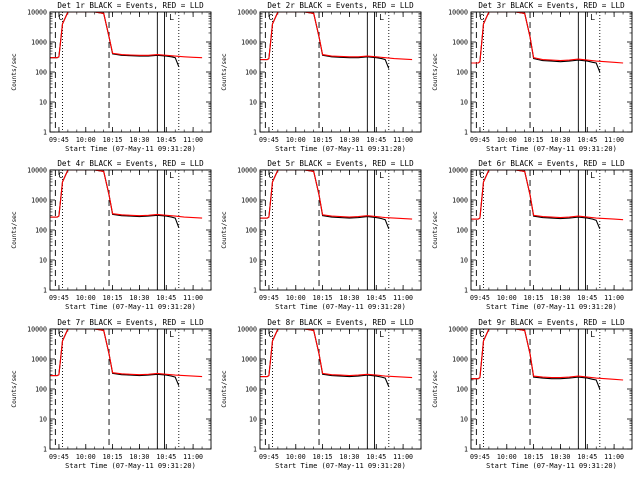  I want to click on panel-title: Det 1r BLACK = Events, RED = LLD, so click(130, 5).